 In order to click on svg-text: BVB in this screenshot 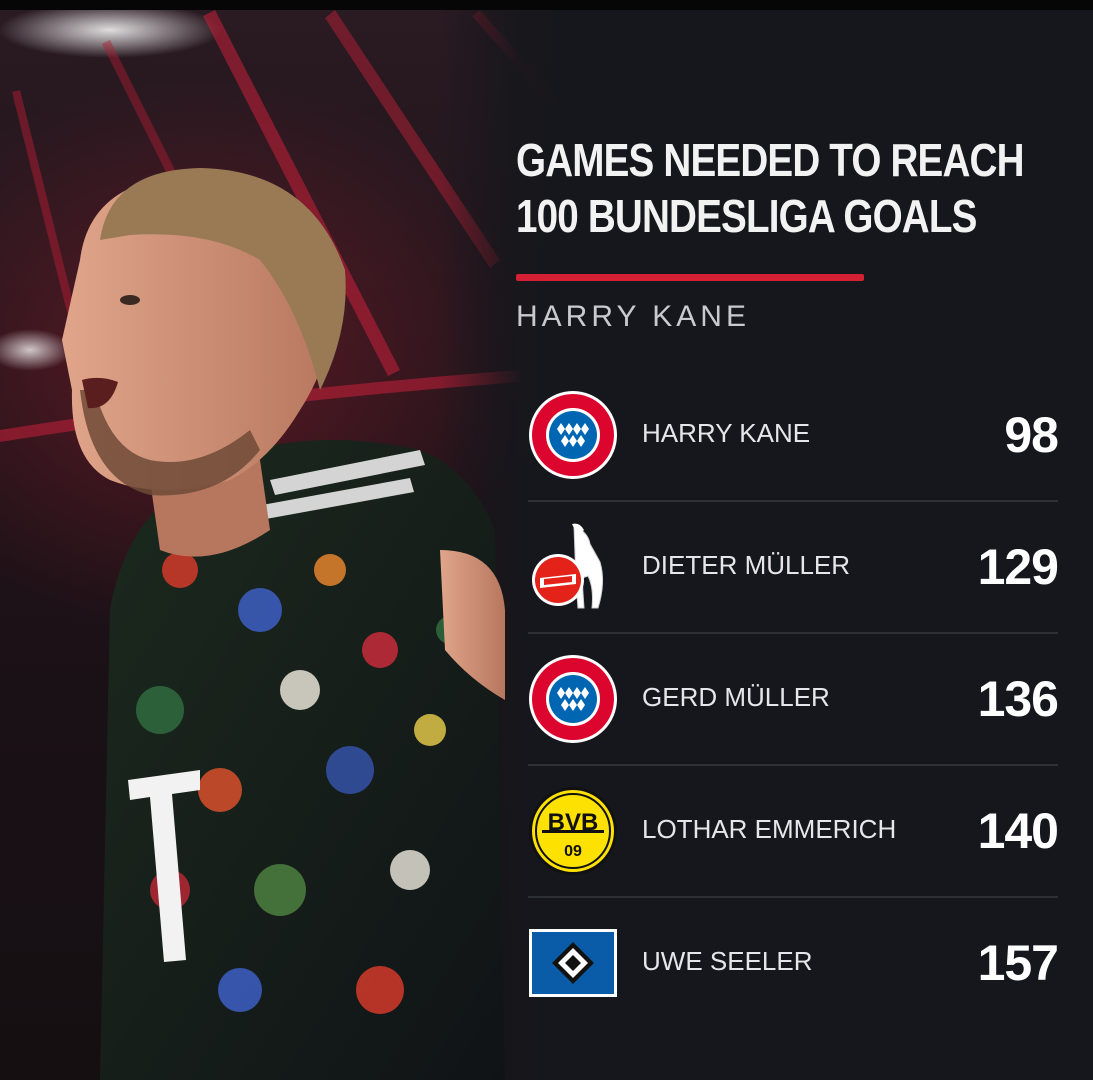, I will do `click(573, 822)`.